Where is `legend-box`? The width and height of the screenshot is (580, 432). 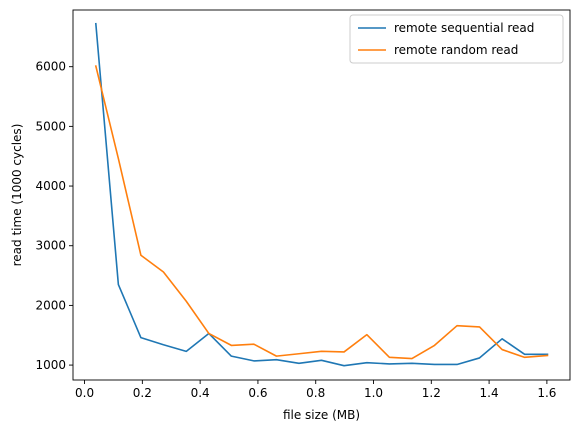 legend-box is located at coordinates (456, 39).